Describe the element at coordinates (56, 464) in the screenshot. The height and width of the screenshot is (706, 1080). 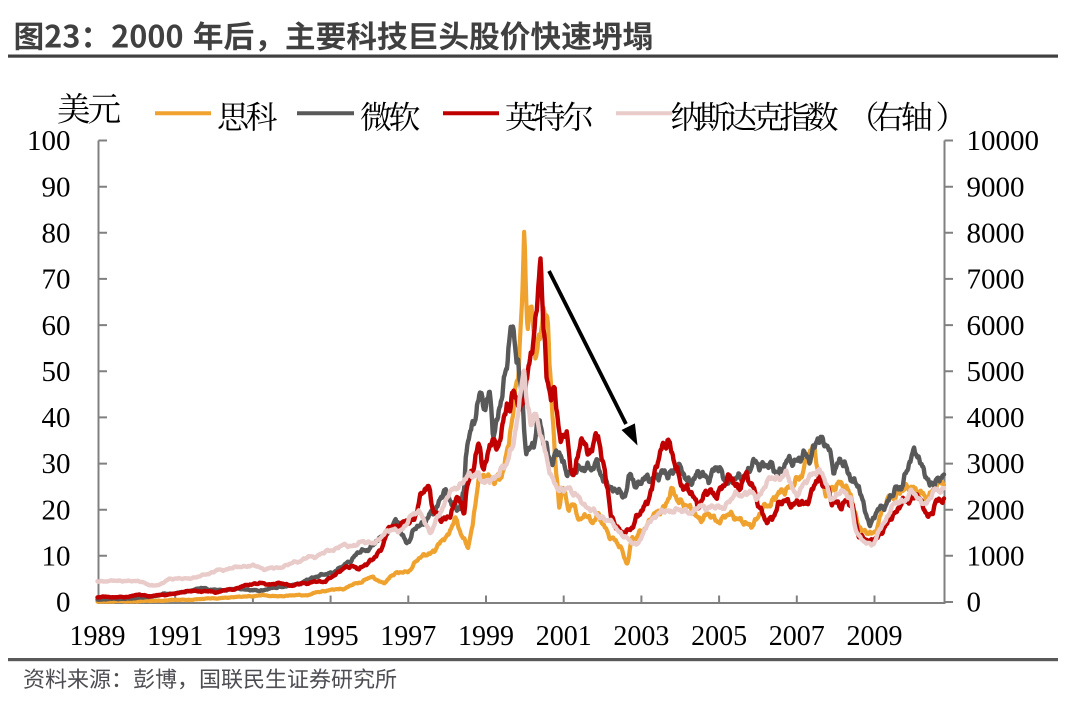
I see `svg-text: 30` at that location.